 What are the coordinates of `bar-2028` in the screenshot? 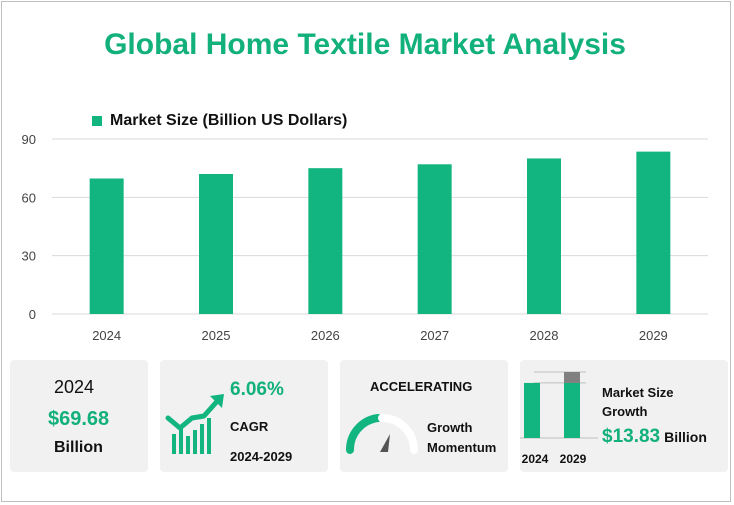 It's located at (544, 236).